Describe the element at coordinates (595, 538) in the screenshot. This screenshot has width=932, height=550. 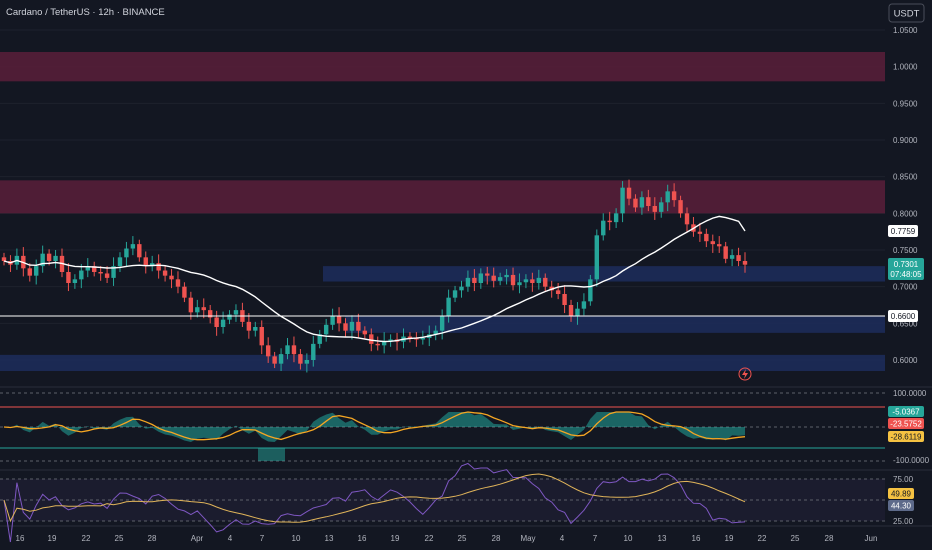
I see `time-tick-label: 7` at that location.